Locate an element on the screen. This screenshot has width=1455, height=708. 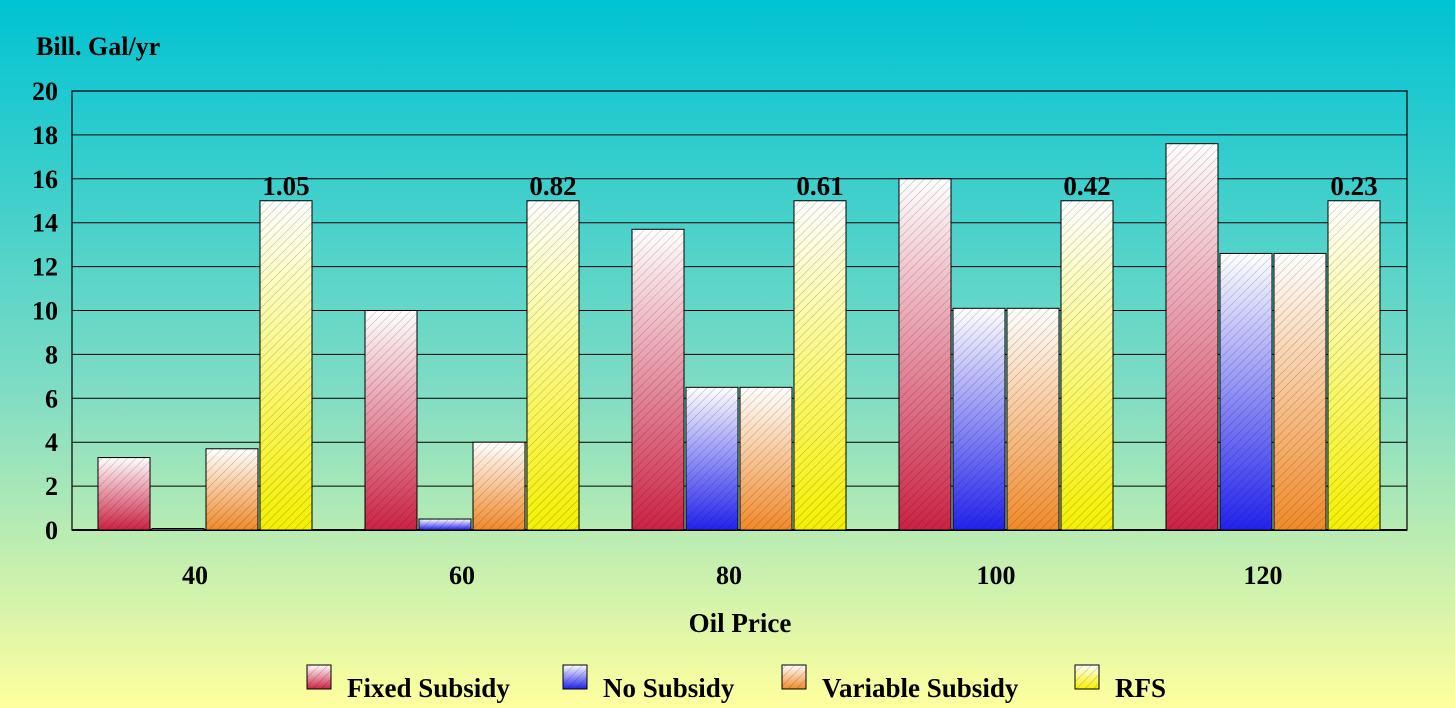
x-axis-label: Oil Price is located at coordinates (740, 623).